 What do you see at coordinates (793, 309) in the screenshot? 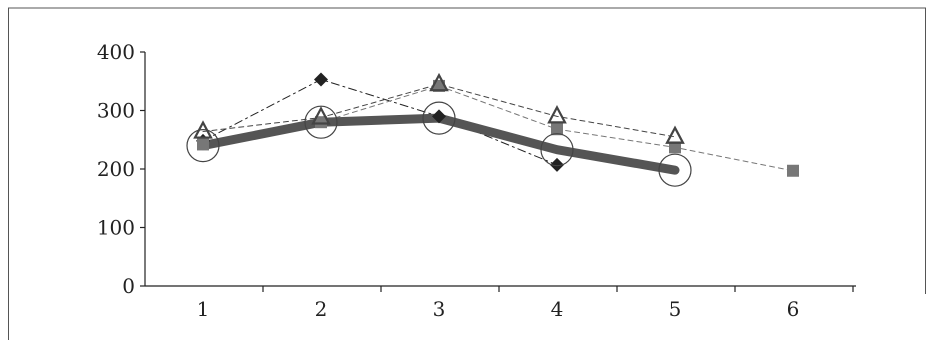
I see `x-tick-label: 6` at bounding box center [793, 309].